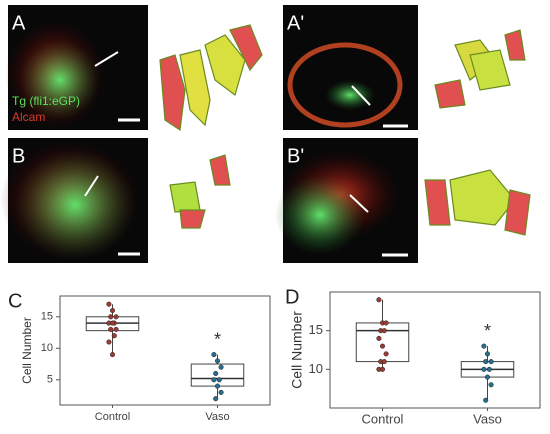 The width and height of the screenshot is (550, 434). Describe the element at coordinates (292, 297) in the screenshot. I see `panel-label: D` at that location.